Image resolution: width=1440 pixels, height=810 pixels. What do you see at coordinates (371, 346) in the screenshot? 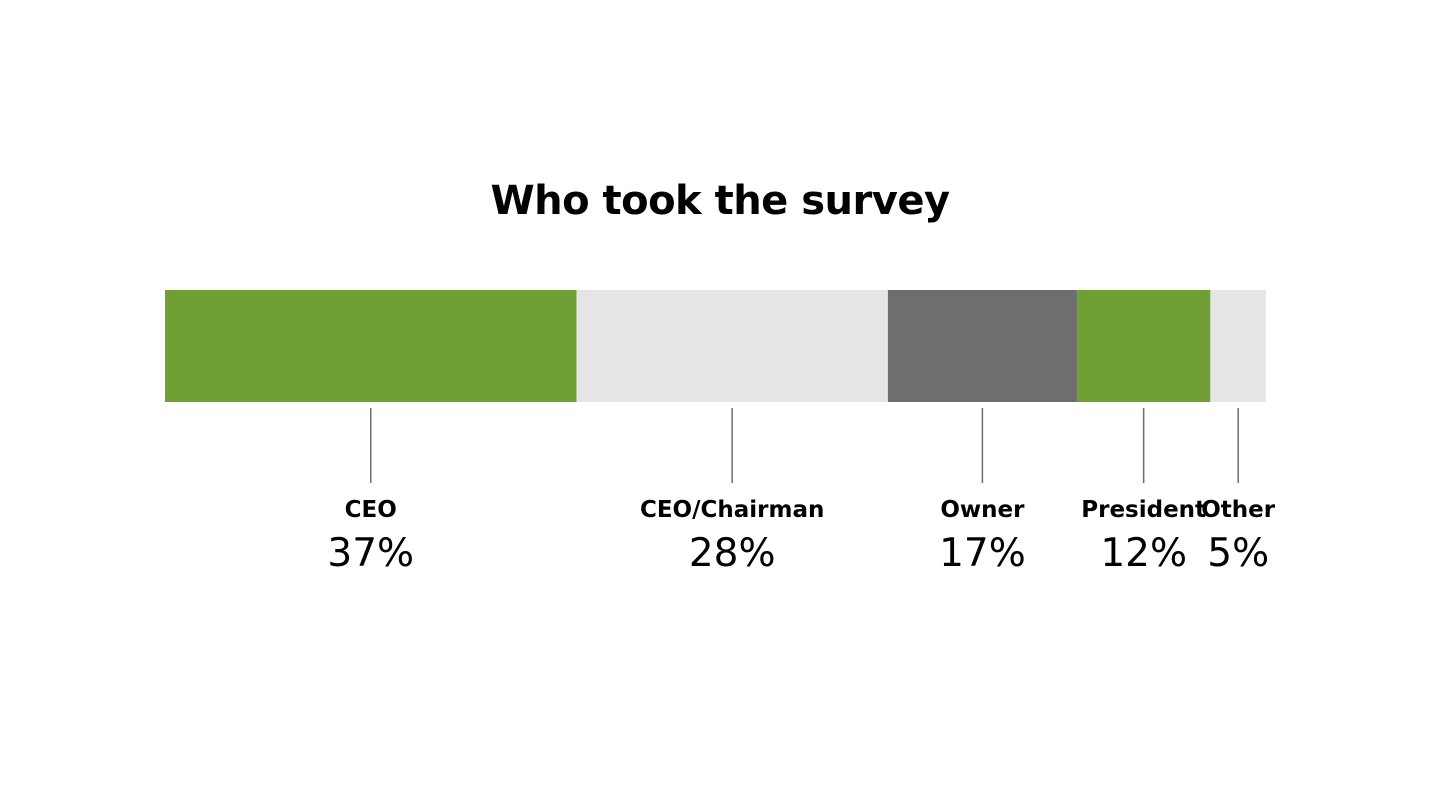
I see `bar-segment-ceo` at bounding box center [371, 346].